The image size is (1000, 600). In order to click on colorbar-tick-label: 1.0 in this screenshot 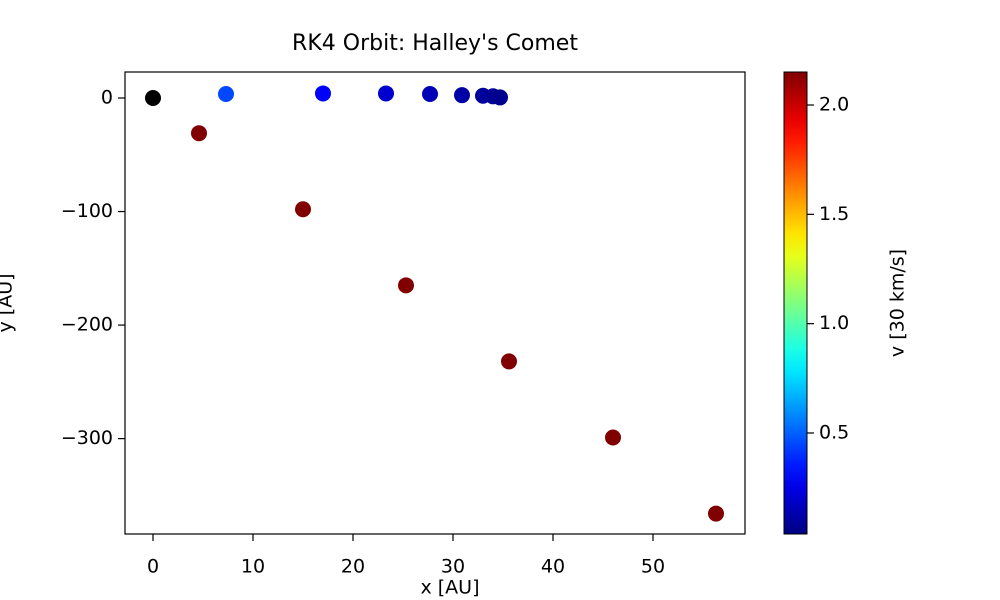, I will do `click(834, 323)`.